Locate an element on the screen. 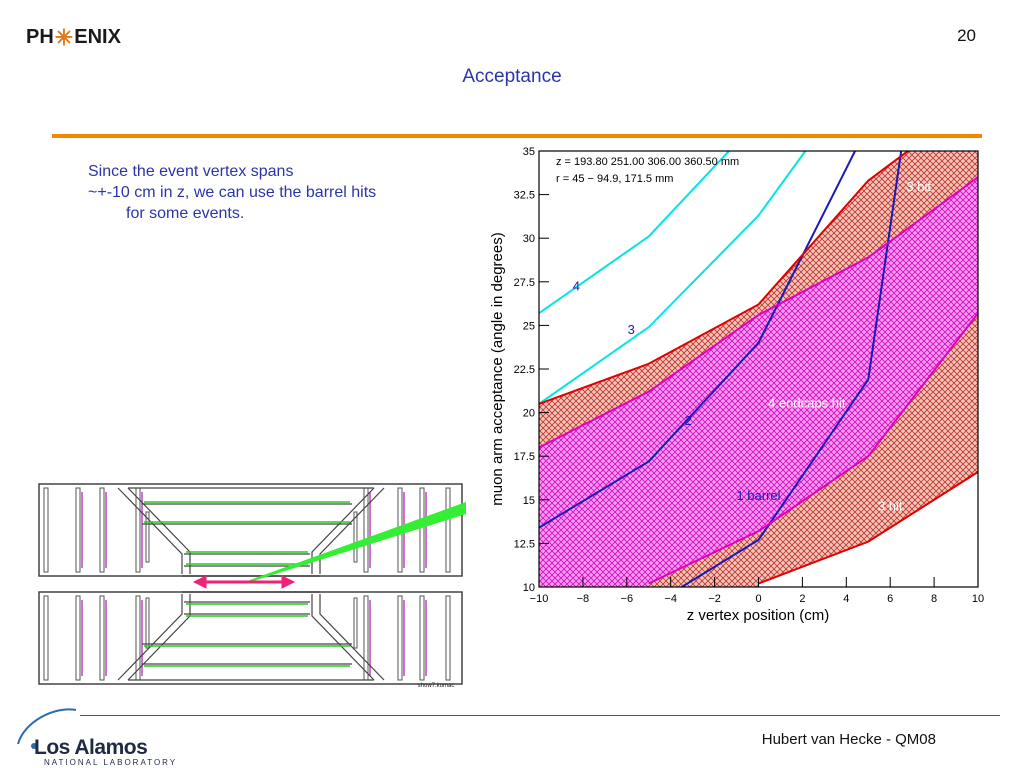 Image resolution: width=1024 pixels, height=768 pixels. footer-divider is located at coordinates (540, 715).